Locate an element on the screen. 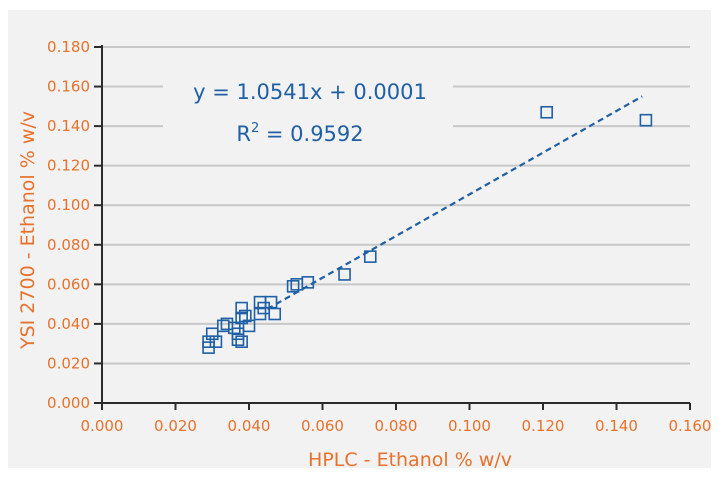 This screenshot has width=719, height=482. y-tick-label: 0.180 is located at coordinates (68, 47).